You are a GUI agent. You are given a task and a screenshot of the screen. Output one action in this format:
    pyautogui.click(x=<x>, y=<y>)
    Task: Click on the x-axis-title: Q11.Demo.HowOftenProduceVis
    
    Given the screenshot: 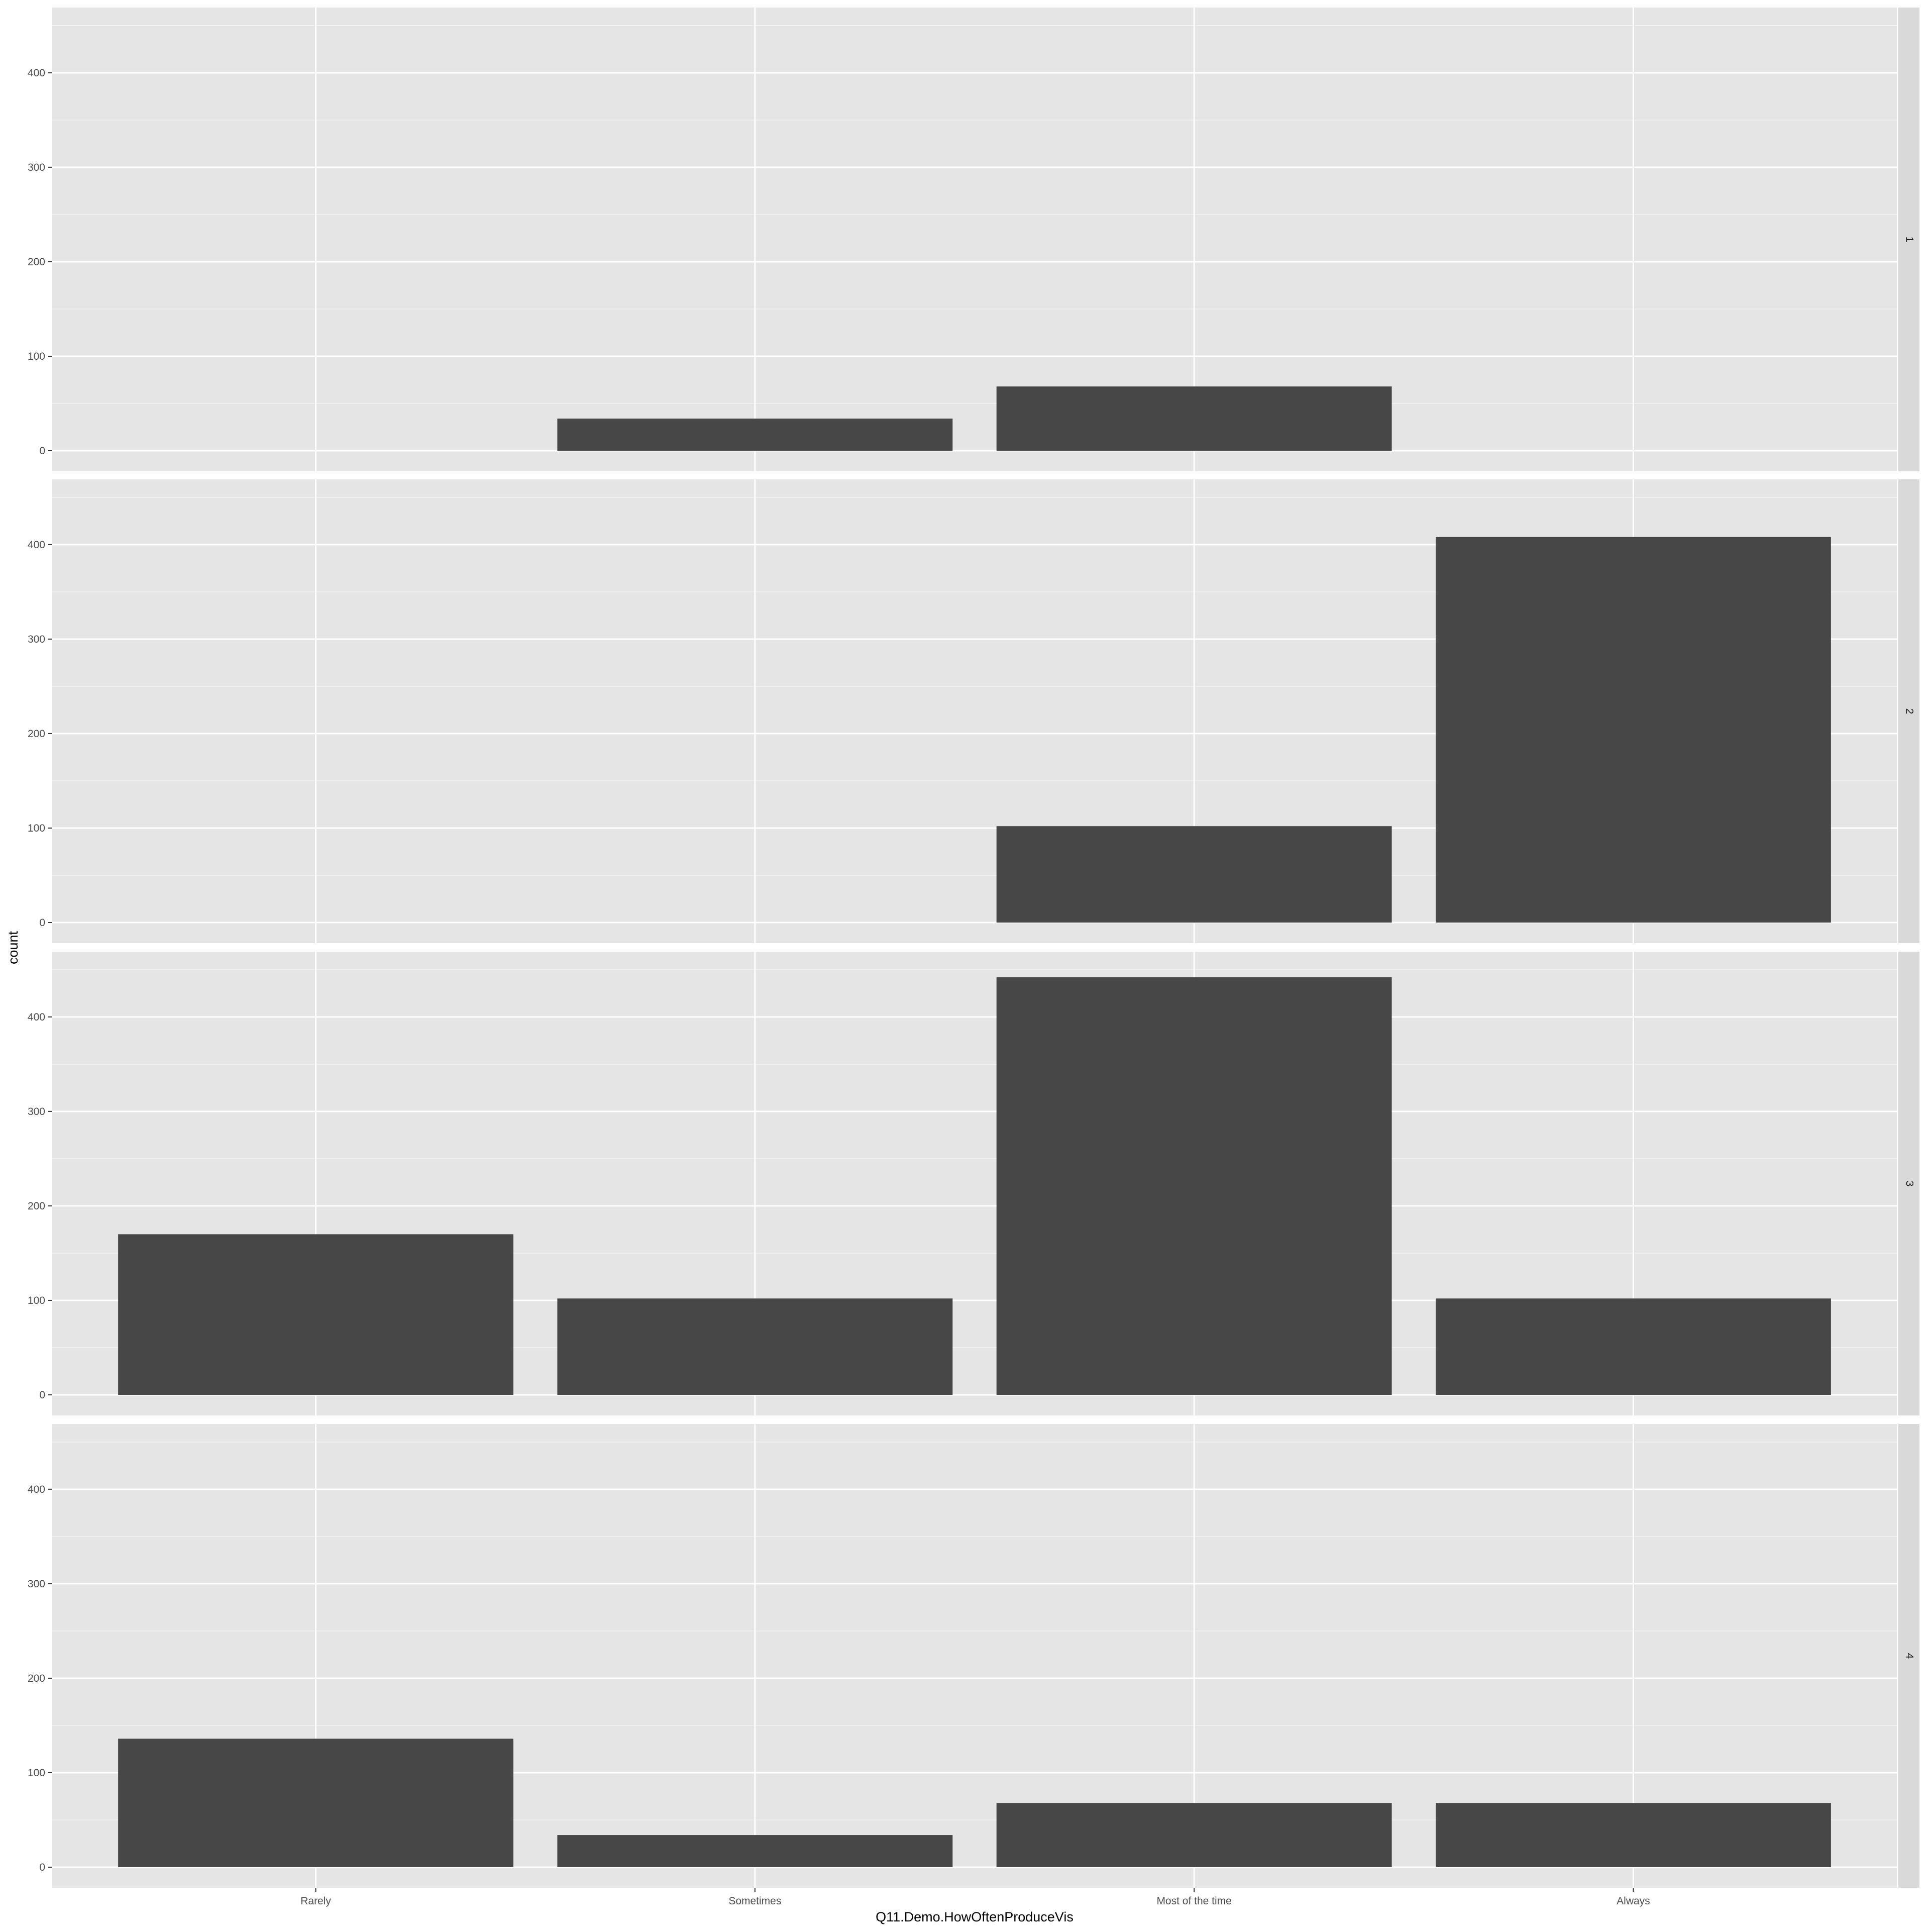 What is the action you would take?
    pyautogui.click(x=975, y=1916)
    